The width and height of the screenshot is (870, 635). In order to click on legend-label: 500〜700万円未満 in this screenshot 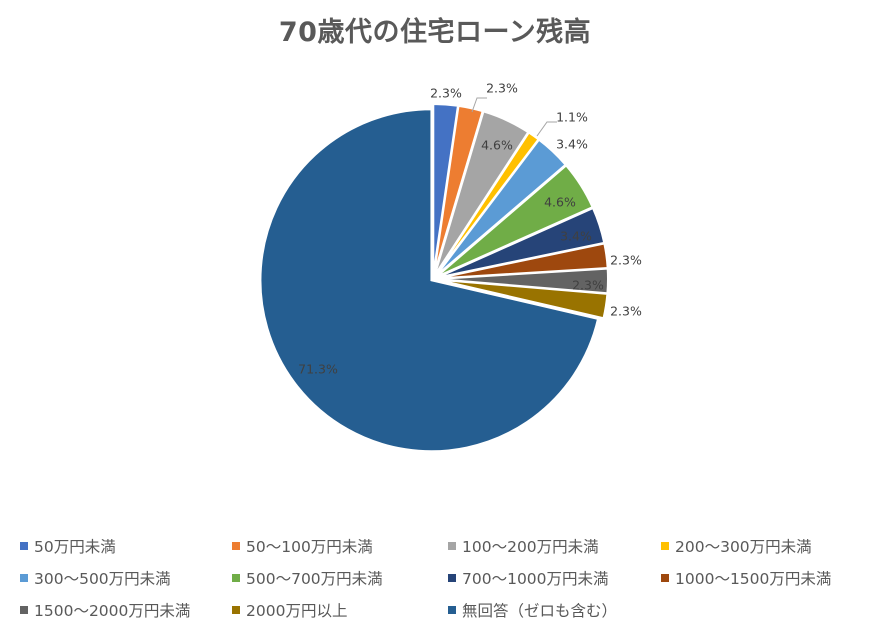, I will do `click(314, 579)`.